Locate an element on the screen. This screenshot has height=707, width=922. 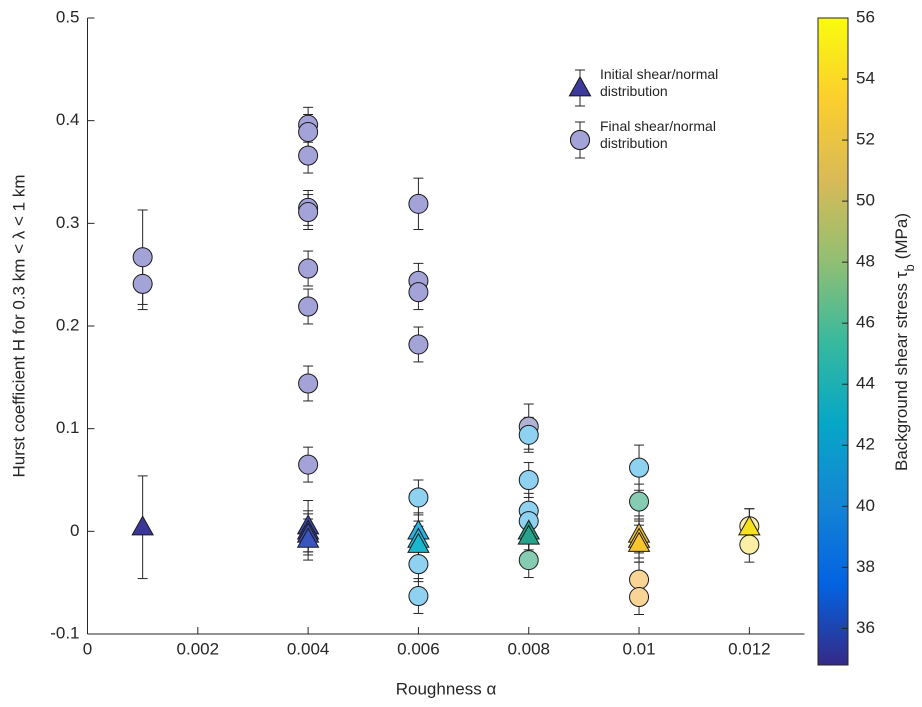
legend-entry: Final shear/normal distribution is located at coordinates (658, 134).